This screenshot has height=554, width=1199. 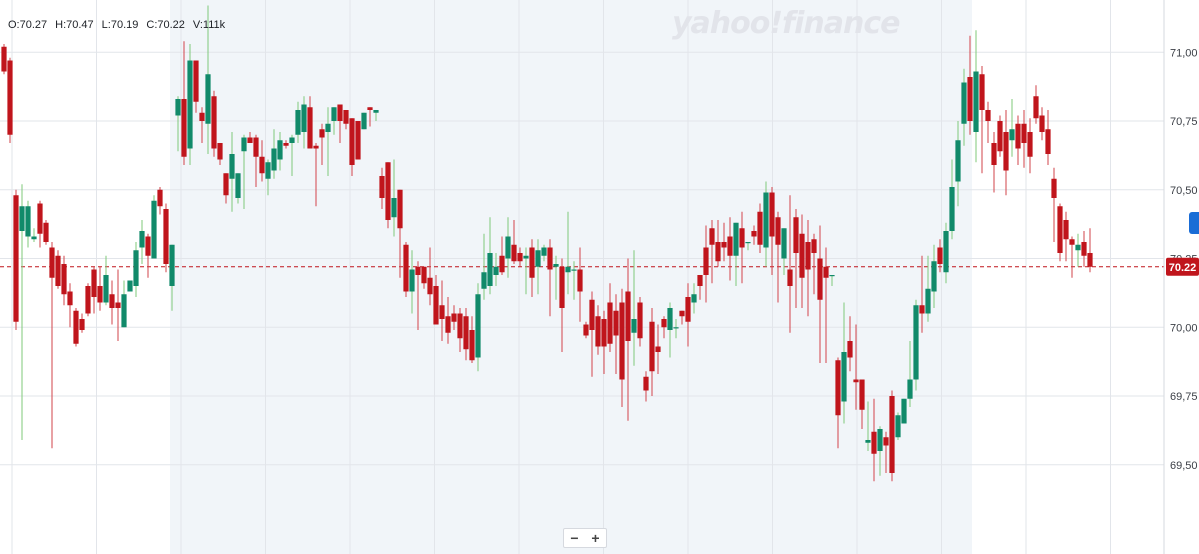 What do you see at coordinates (574, 538) in the screenshot?
I see `zoom-out-button: −` at bounding box center [574, 538].